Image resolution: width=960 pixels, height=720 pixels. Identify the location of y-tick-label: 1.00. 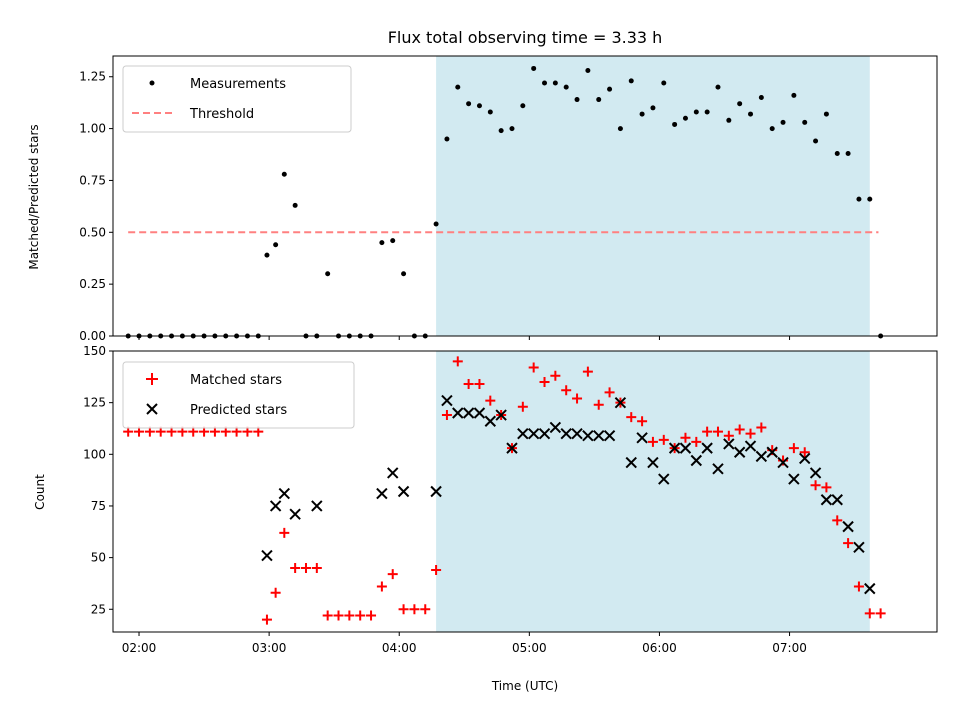
(92, 129).